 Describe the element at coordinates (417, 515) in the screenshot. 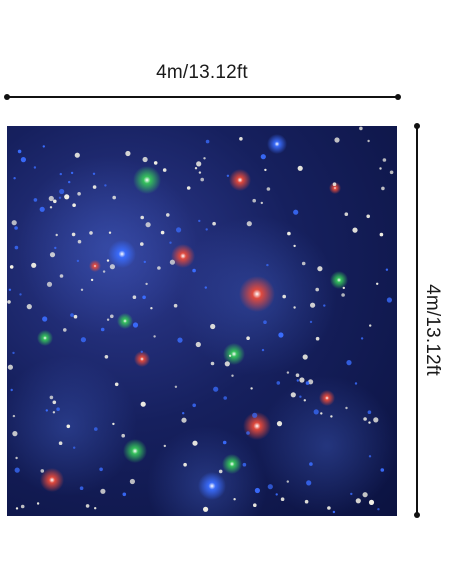

I see `height-line-end-dot` at that location.